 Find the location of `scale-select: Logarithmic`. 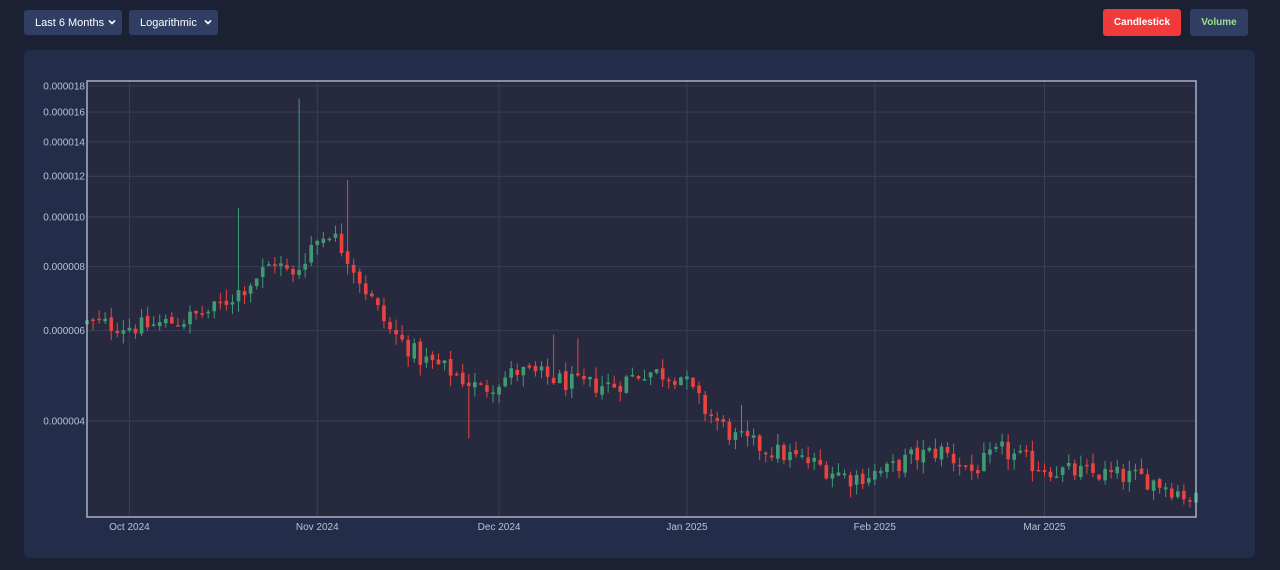

scale-select: Logarithmic is located at coordinates (173, 22).